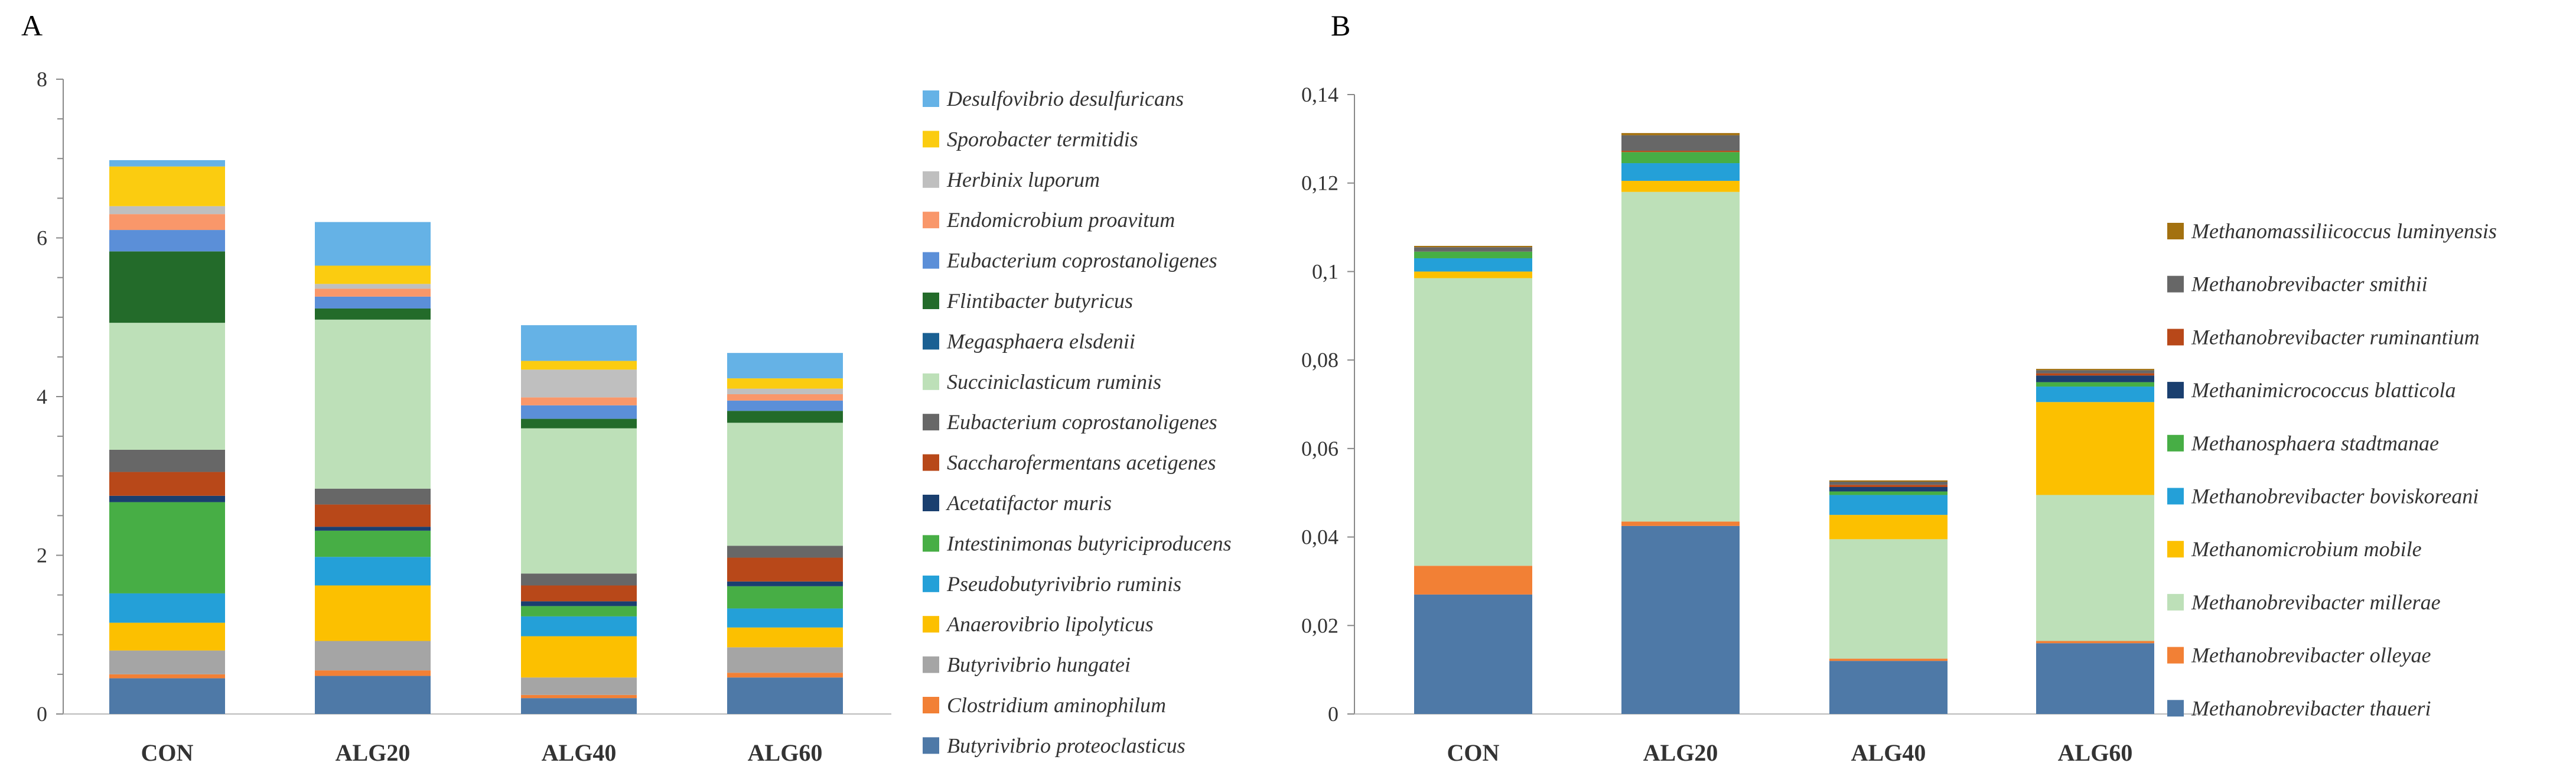 The height and width of the screenshot is (779, 2576). I want to click on legend-swatch-methanimicrococcus-blatticola, so click(2175, 390).